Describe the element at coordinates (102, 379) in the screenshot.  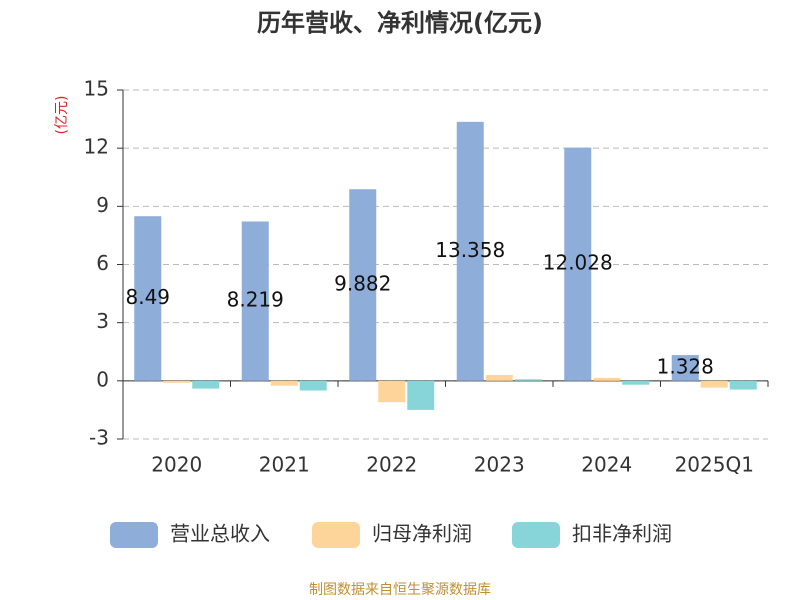
I see `y-tick-label: 0` at that location.